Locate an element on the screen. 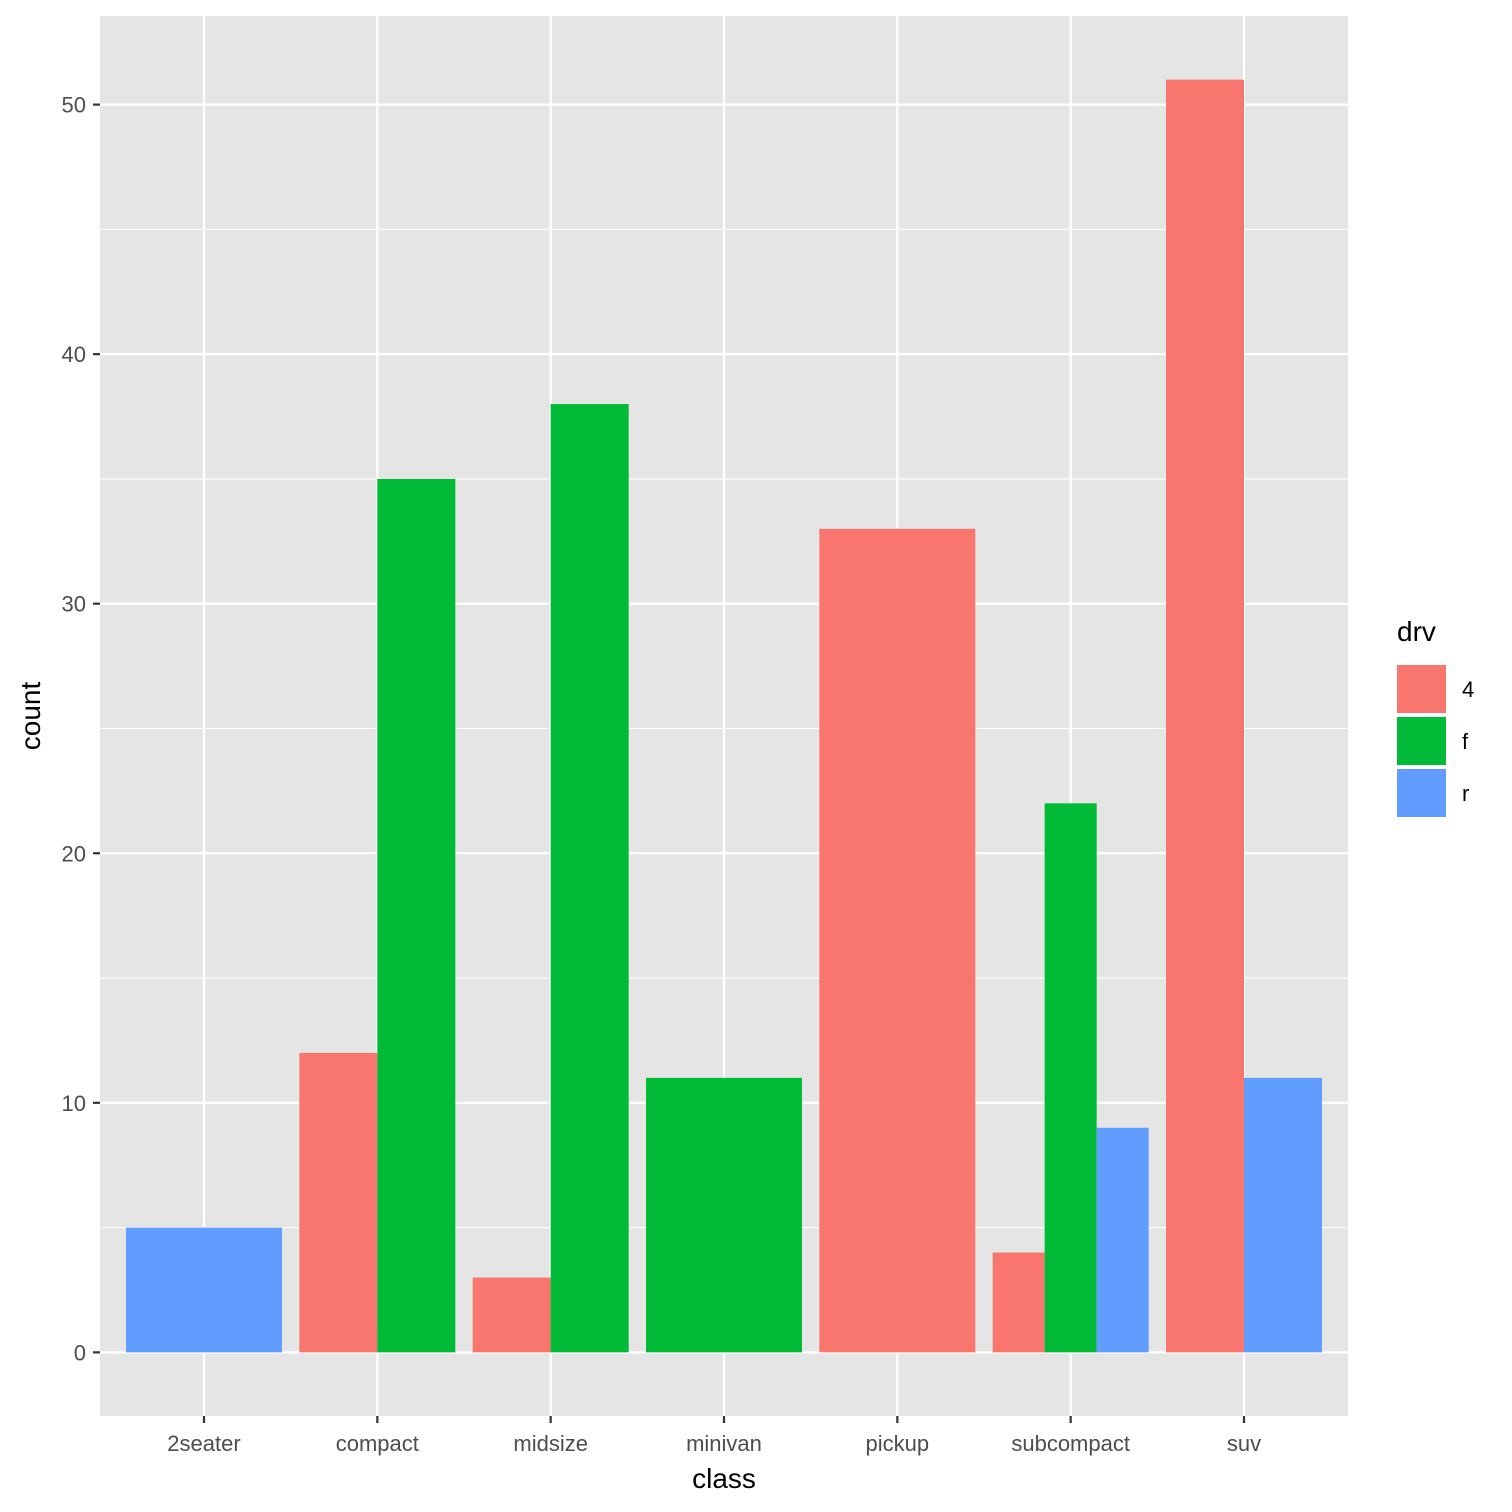  y-axis: 0 10 20 30 40 50 is located at coordinates (81, 729).